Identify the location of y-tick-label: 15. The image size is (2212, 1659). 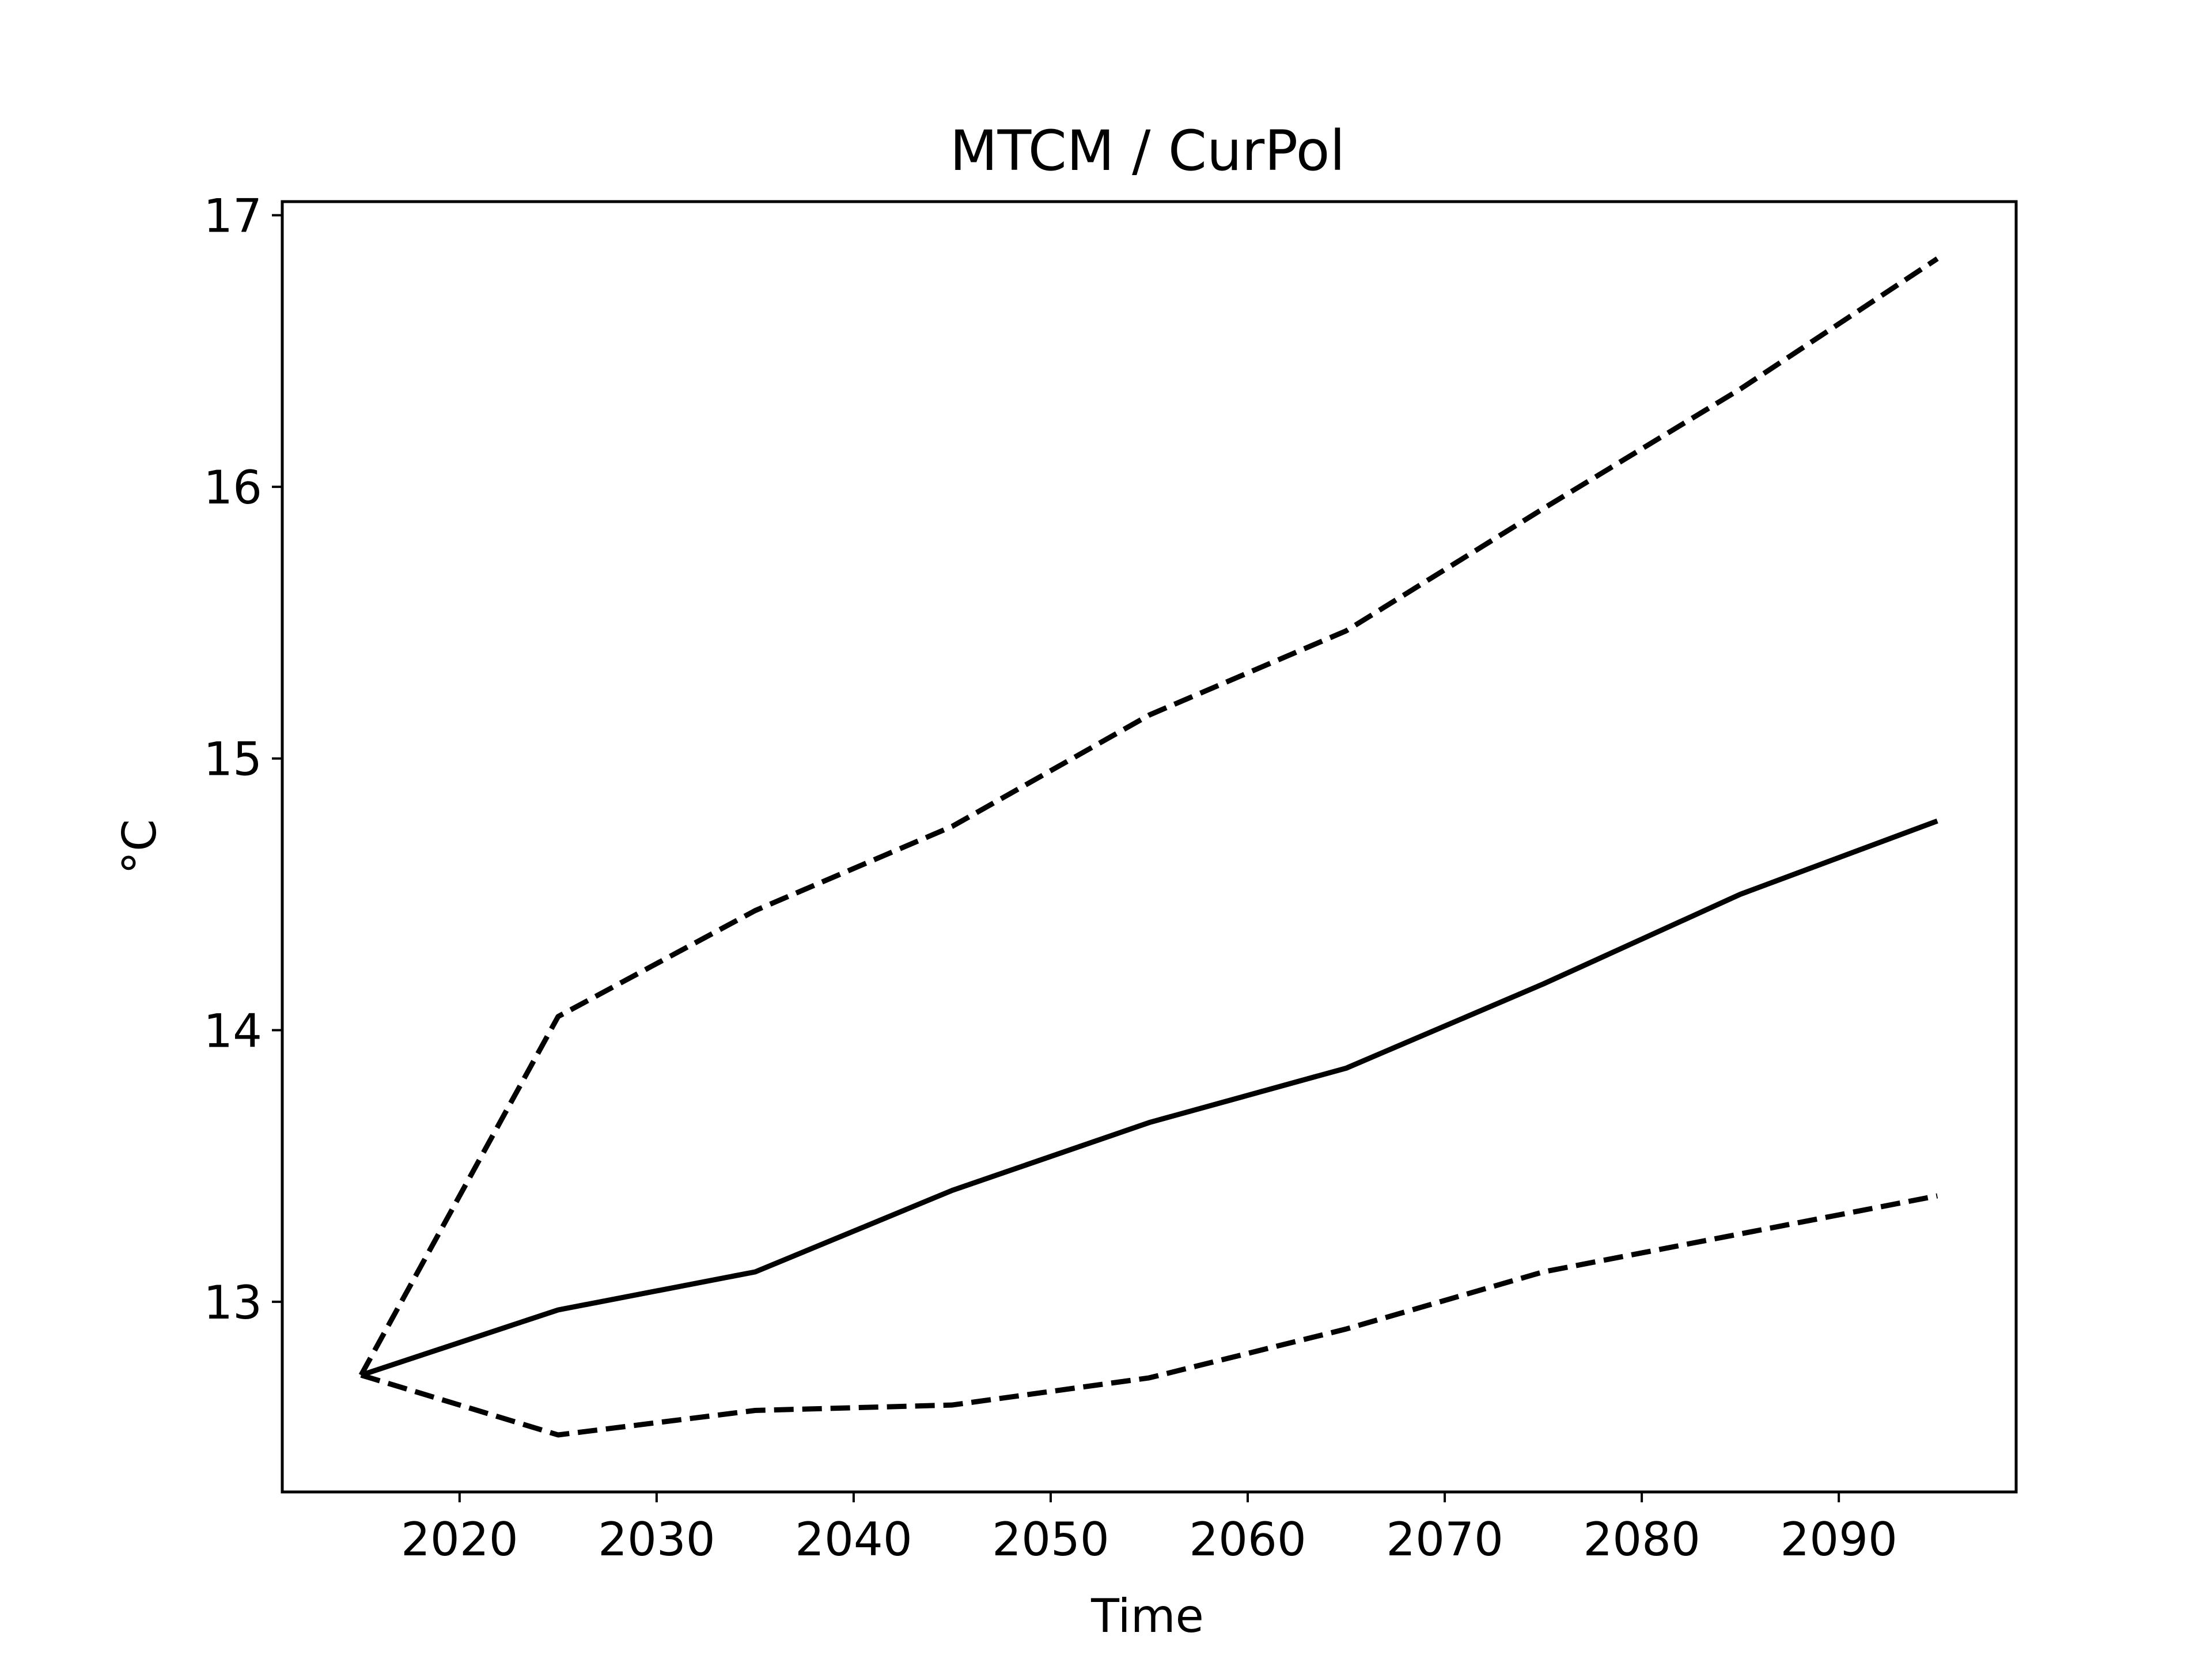
(232, 759).